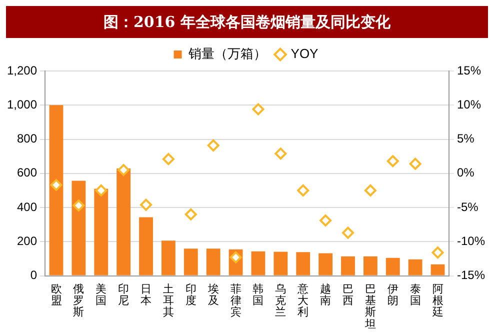 This screenshot has height=335, width=494. Describe the element at coordinates (101, 295) in the screenshot. I see `x-tick-label: 美国` at that location.